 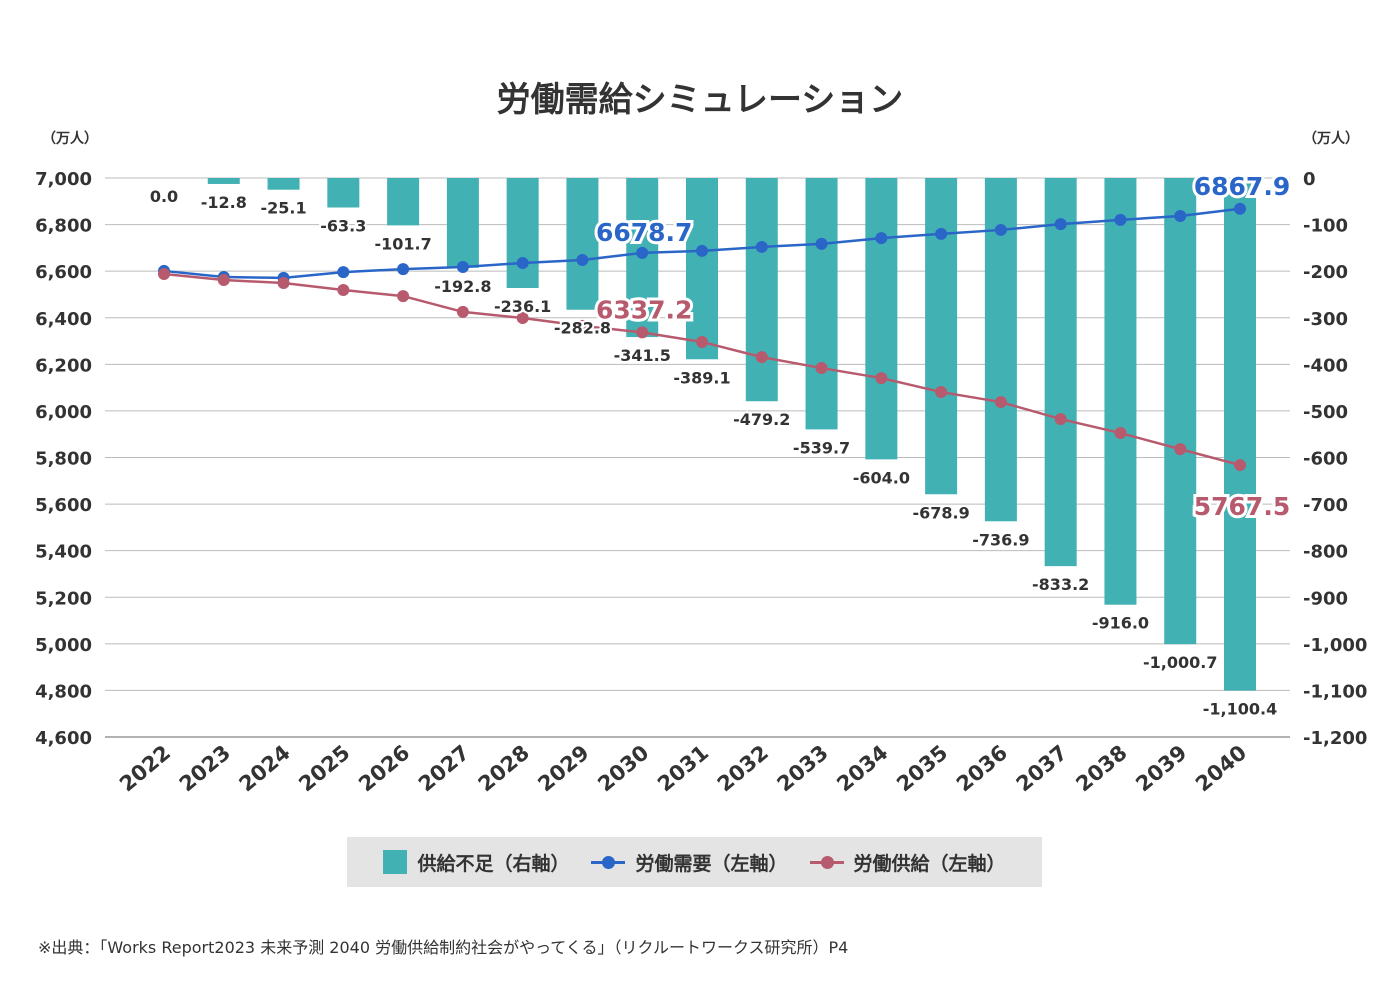 I want to click on left-tick-label: 7,000, so click(x=63, y=179).